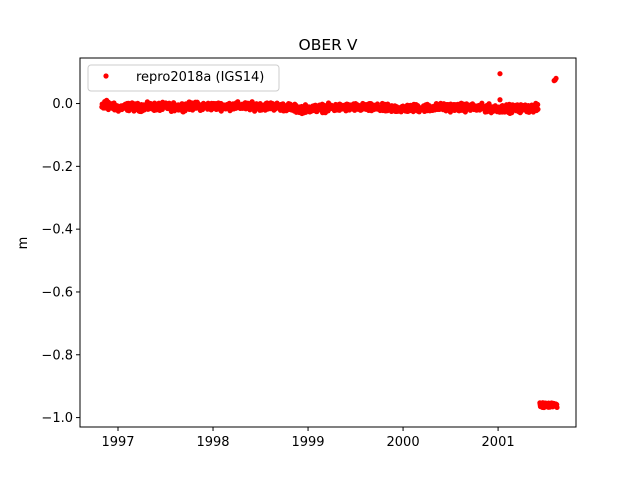 The image size is (640, 480). Describe the element at coordinates (498, 442) in the screenshot. I see `x-tick-label: 2001` at that location.